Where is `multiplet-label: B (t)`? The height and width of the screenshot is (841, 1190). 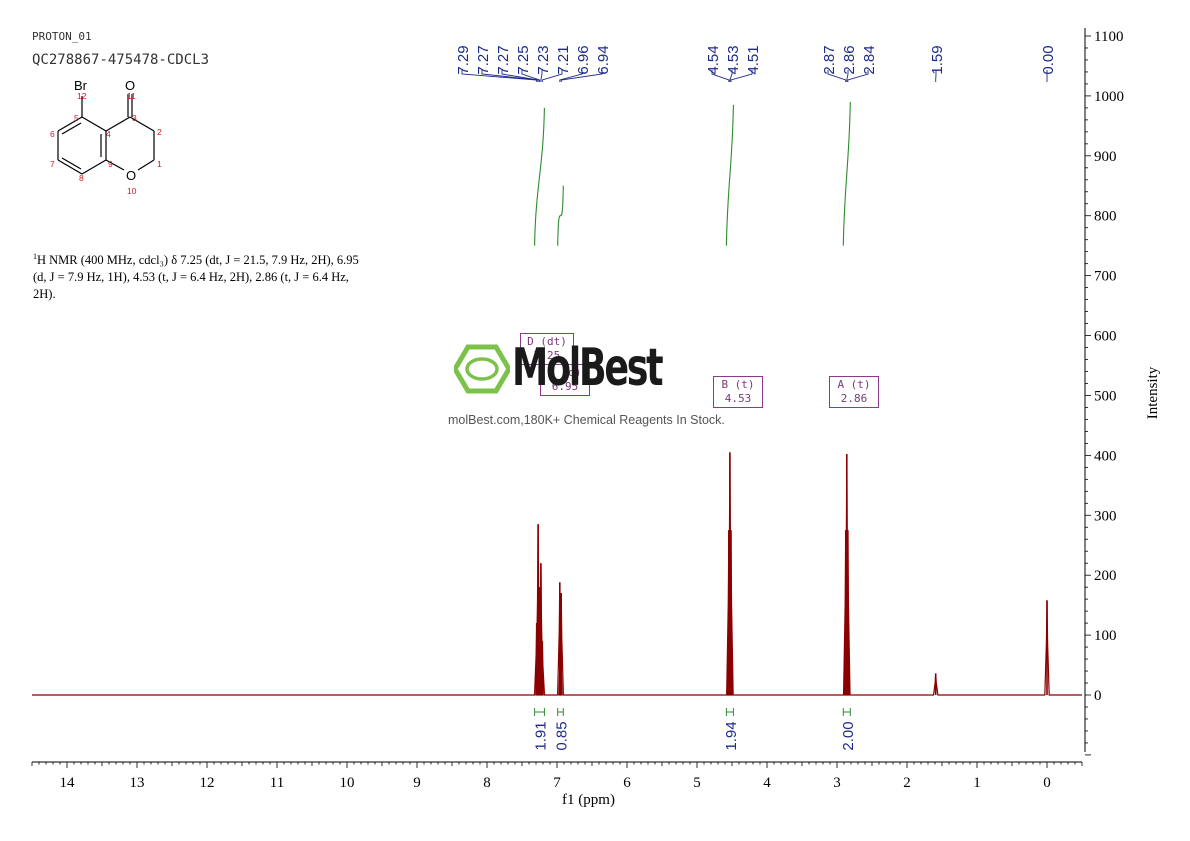 multiplet-label: B (t) is located at coordinates (738, 384).